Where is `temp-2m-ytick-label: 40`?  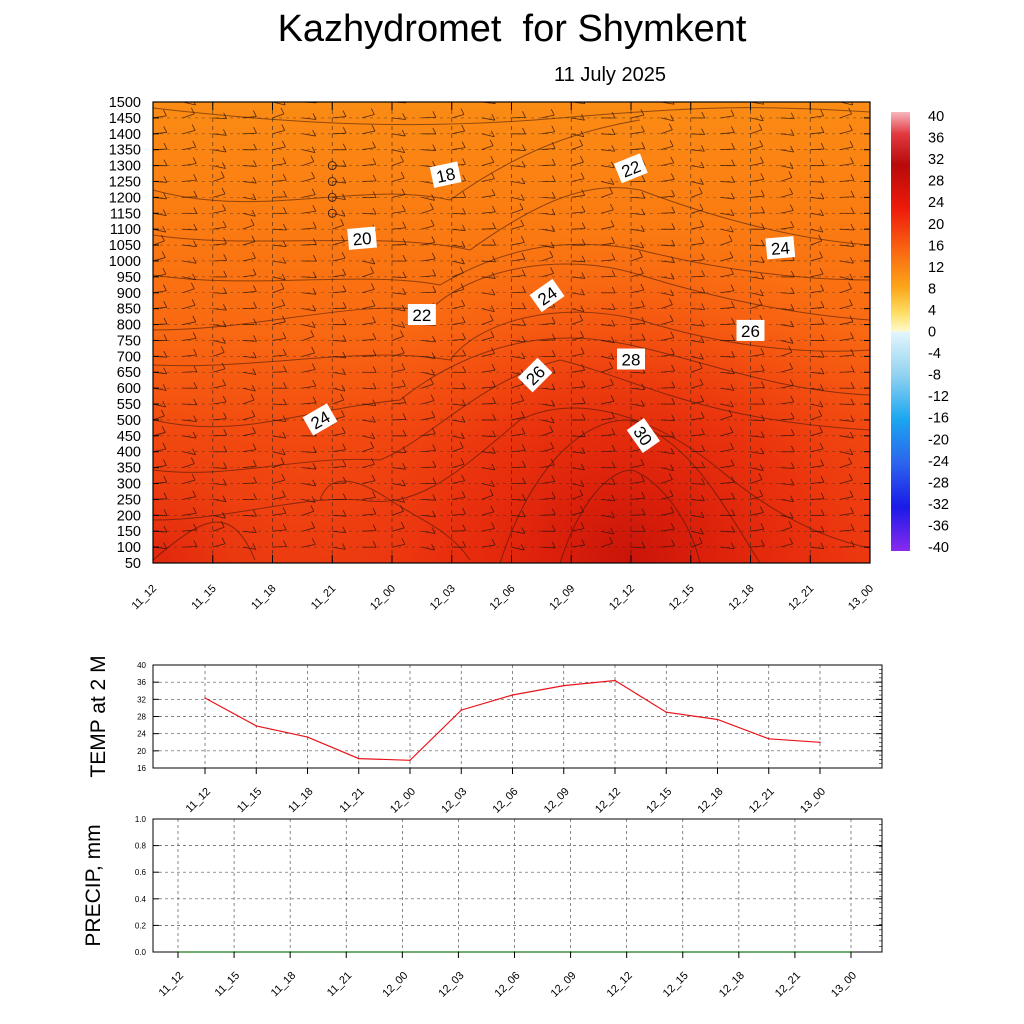 temp-2m-ytick-label: 40 is located at coordinates (141, 665).